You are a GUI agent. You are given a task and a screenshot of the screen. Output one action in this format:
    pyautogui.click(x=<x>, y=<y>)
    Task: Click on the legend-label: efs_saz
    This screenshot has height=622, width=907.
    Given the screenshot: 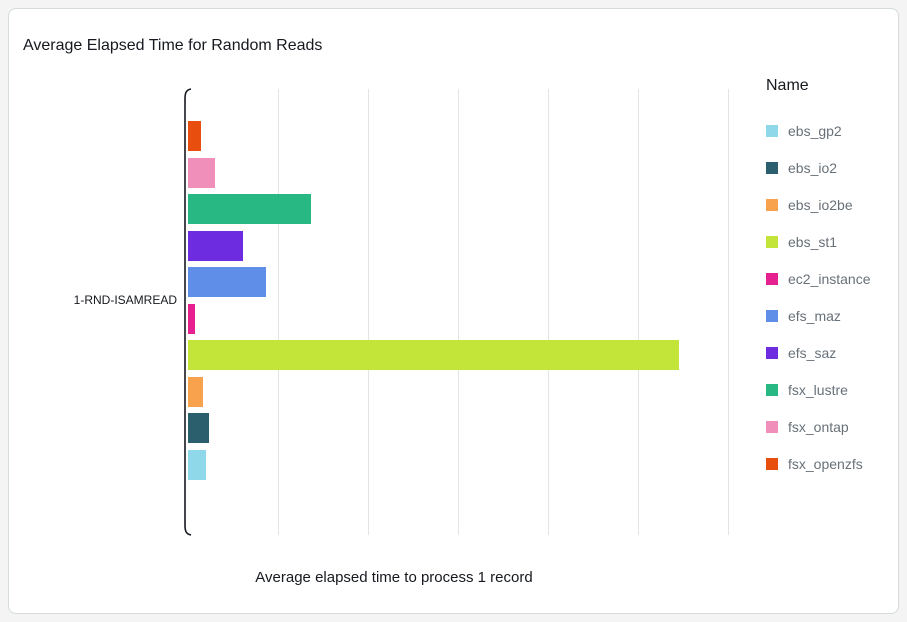 What is the action you would take?
    pyautogui.click(x=812, y=353)
    